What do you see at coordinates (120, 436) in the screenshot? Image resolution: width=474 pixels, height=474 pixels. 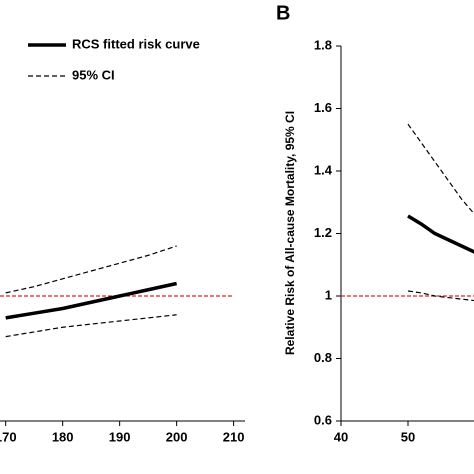 I see `x-tick-label: 190` at bounding box center [120, 436].